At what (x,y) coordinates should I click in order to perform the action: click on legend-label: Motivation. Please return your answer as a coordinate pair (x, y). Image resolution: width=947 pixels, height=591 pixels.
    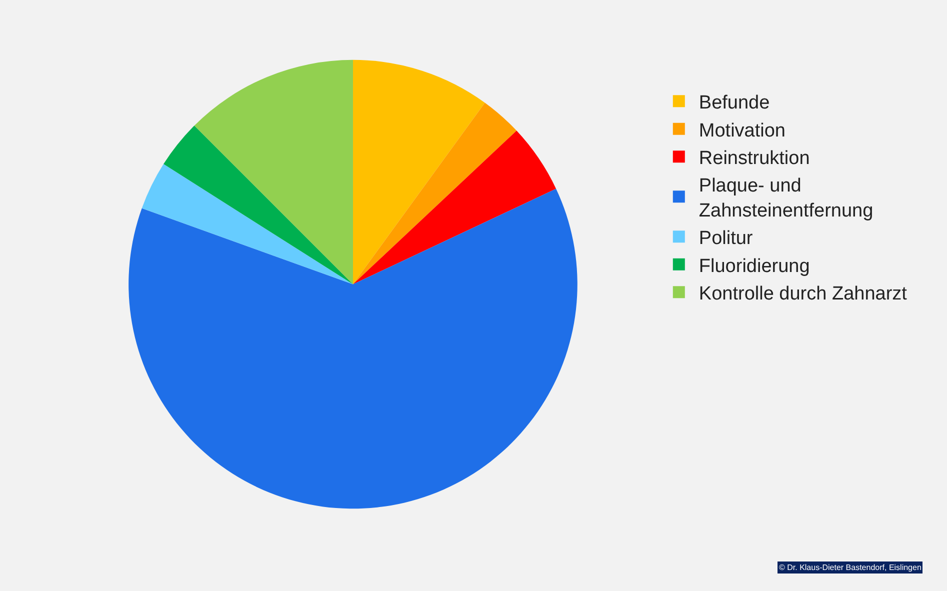
    Looking at the image, I should click on (742, 131).